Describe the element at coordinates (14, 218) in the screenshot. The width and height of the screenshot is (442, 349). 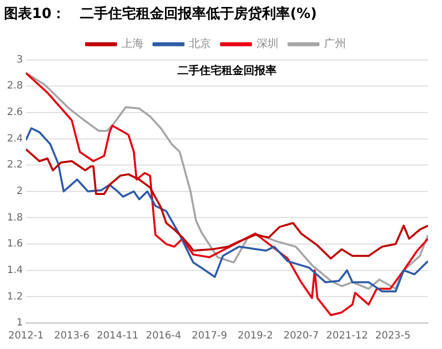
I see `y-tick-label: 1.8` at that location.